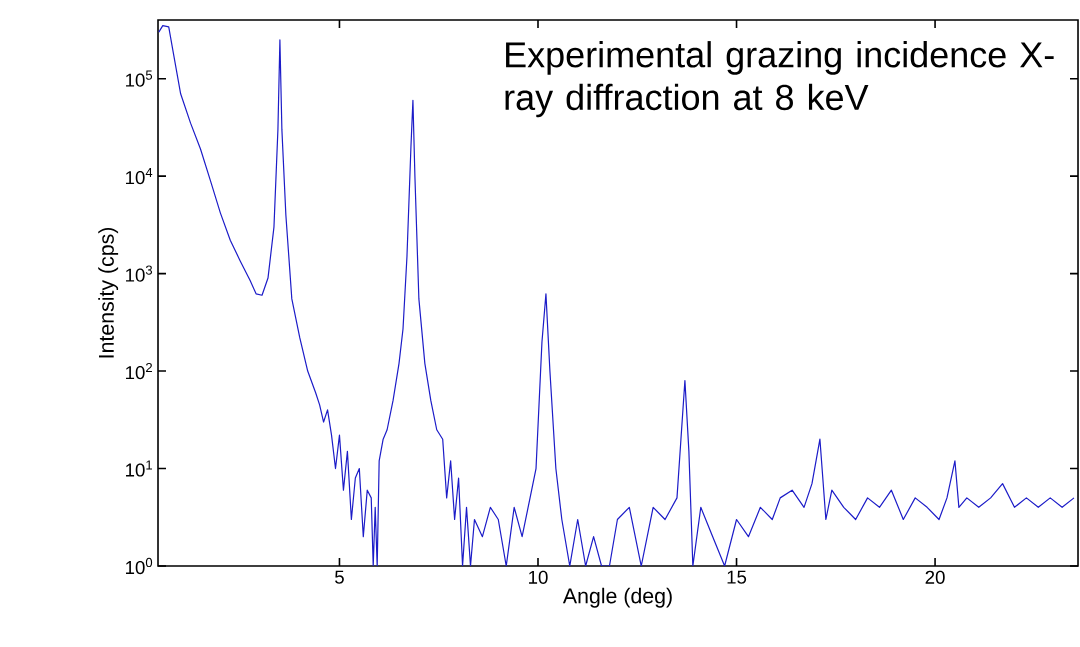  I want to click on x-tick-label: 20, so click(935, 577).